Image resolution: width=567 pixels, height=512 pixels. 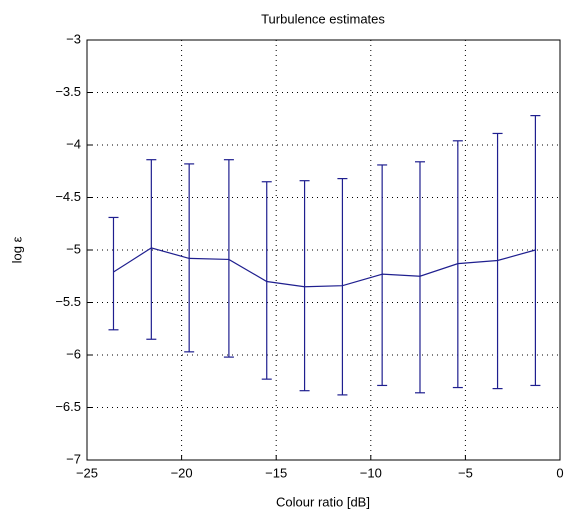 What do you see at coordinates (68, 91) in the screenshot?
I see `y-tick-label: −3.5` at bounding box center [68, 91].